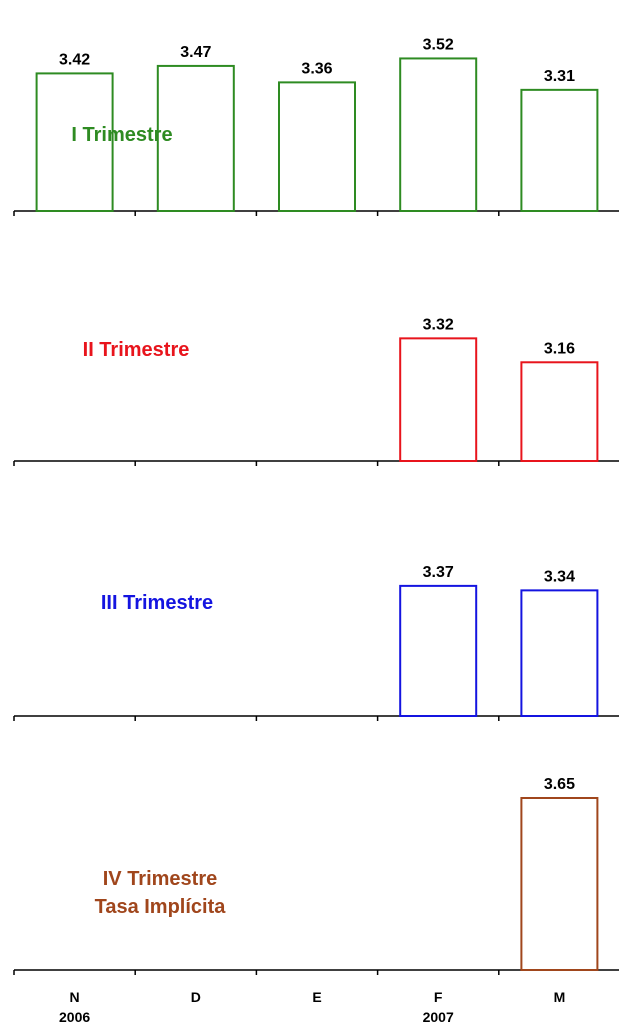 The image size is (619, 1026). I want to click on bar-value-label: 3.37, so click(438, 572).